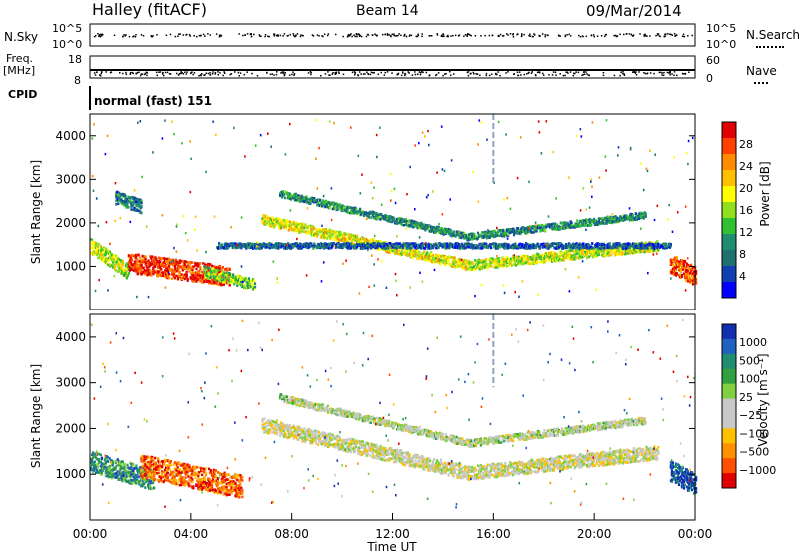 The width and height of the screenshot is (800, 554). Describe the element at coordinates (20, 58) in the screenshot. I see `freq-label: Freq.` at that location.